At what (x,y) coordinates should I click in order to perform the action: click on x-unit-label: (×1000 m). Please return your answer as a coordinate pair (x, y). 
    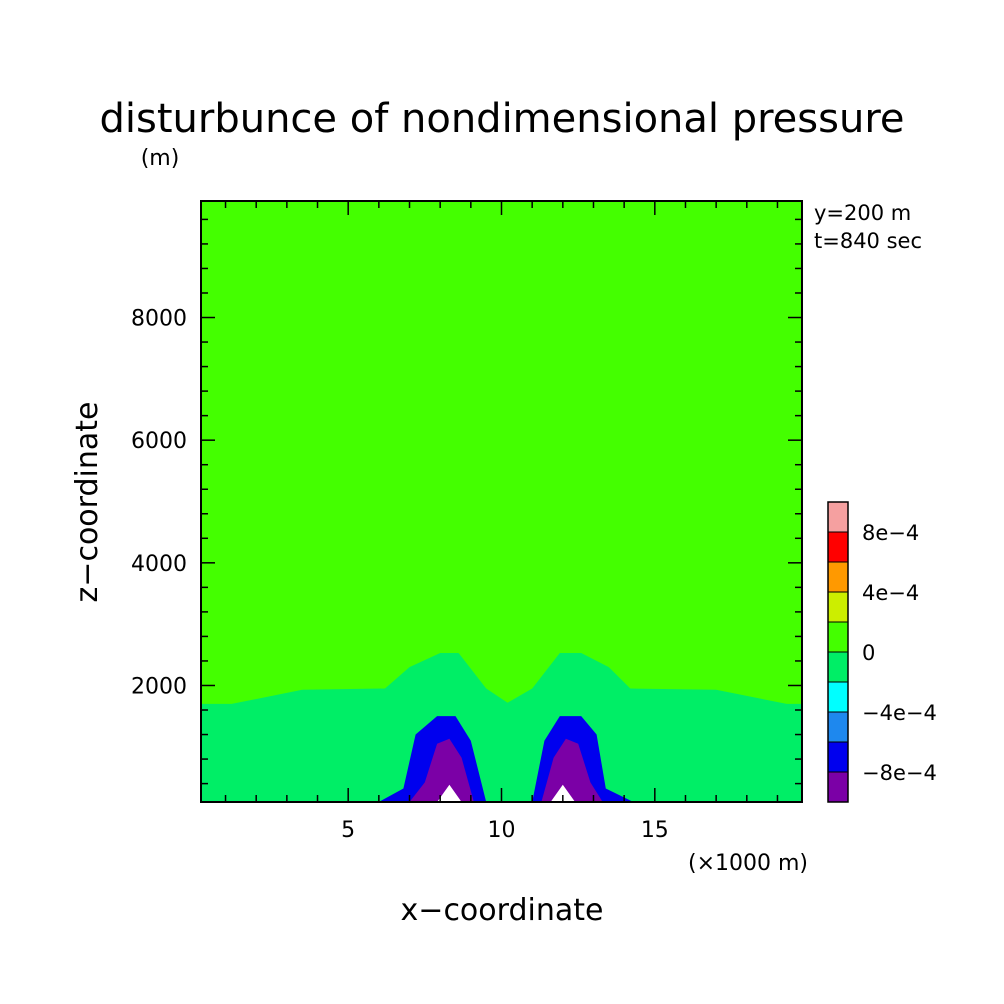
    Looking at the image, I should click on (748, 863).